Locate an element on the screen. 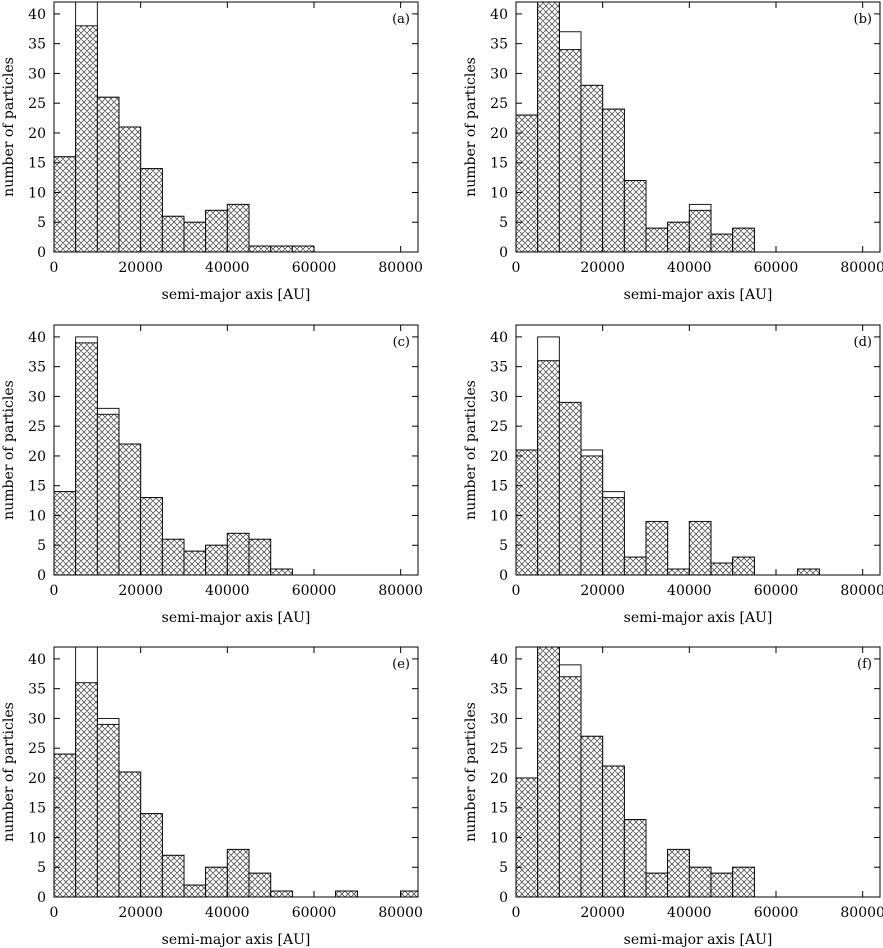  panel-letter: (b) is located at coordinates (863, 19).